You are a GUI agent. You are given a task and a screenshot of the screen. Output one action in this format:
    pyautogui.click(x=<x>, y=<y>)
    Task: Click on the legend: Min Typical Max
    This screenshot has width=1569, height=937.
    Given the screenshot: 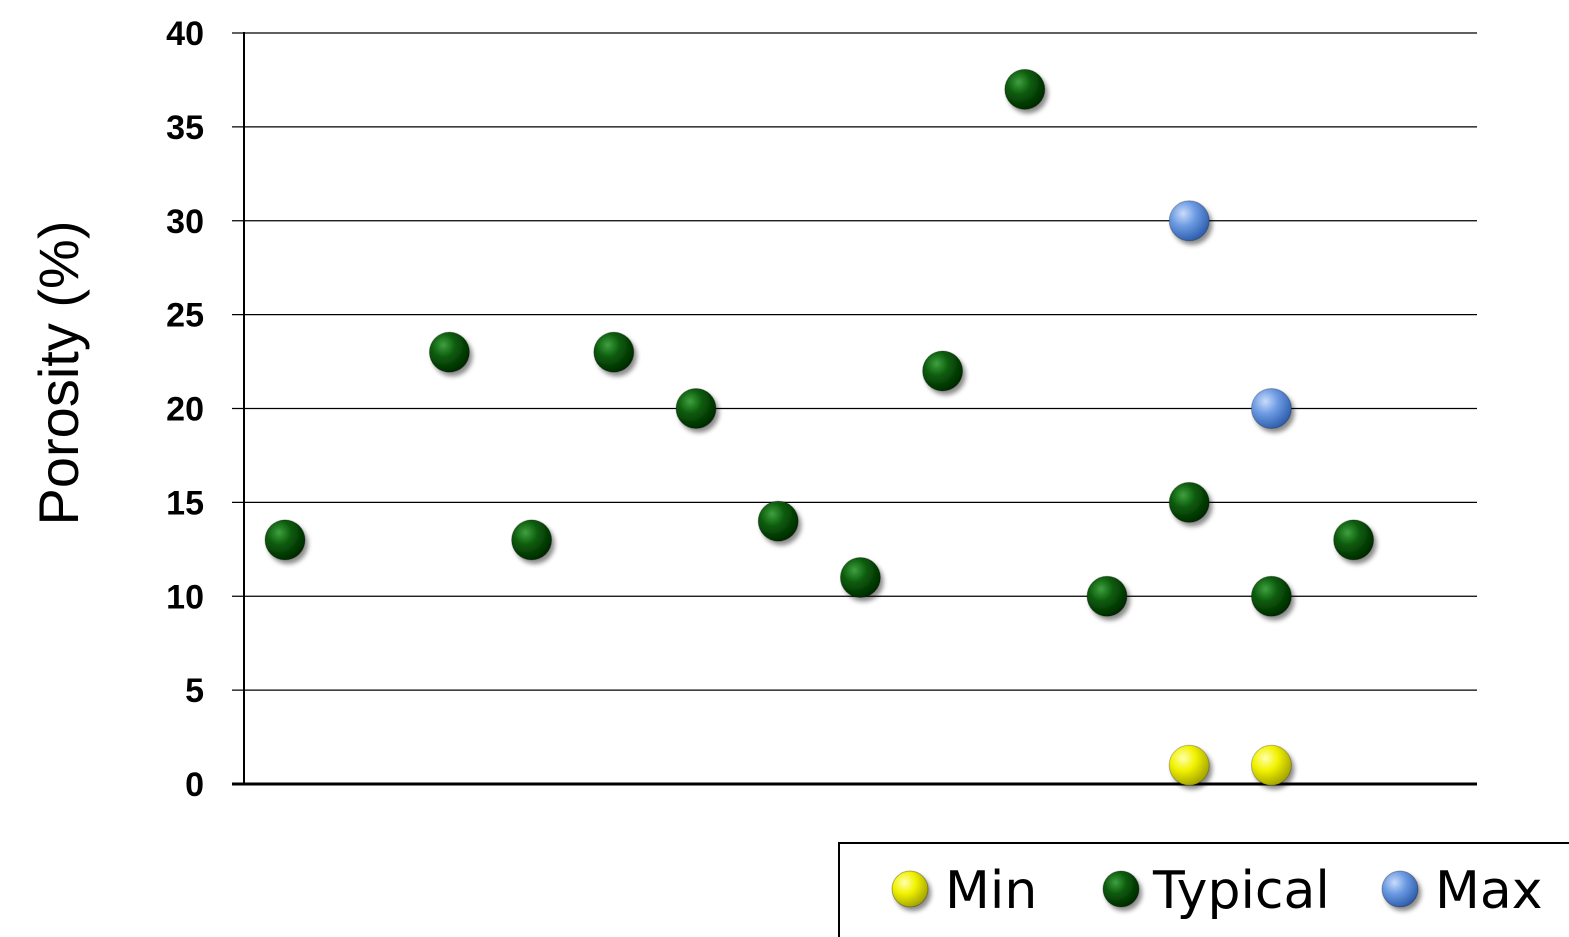 What is the action you would take?
    pyautogui.click(x=1203, y=889)
    